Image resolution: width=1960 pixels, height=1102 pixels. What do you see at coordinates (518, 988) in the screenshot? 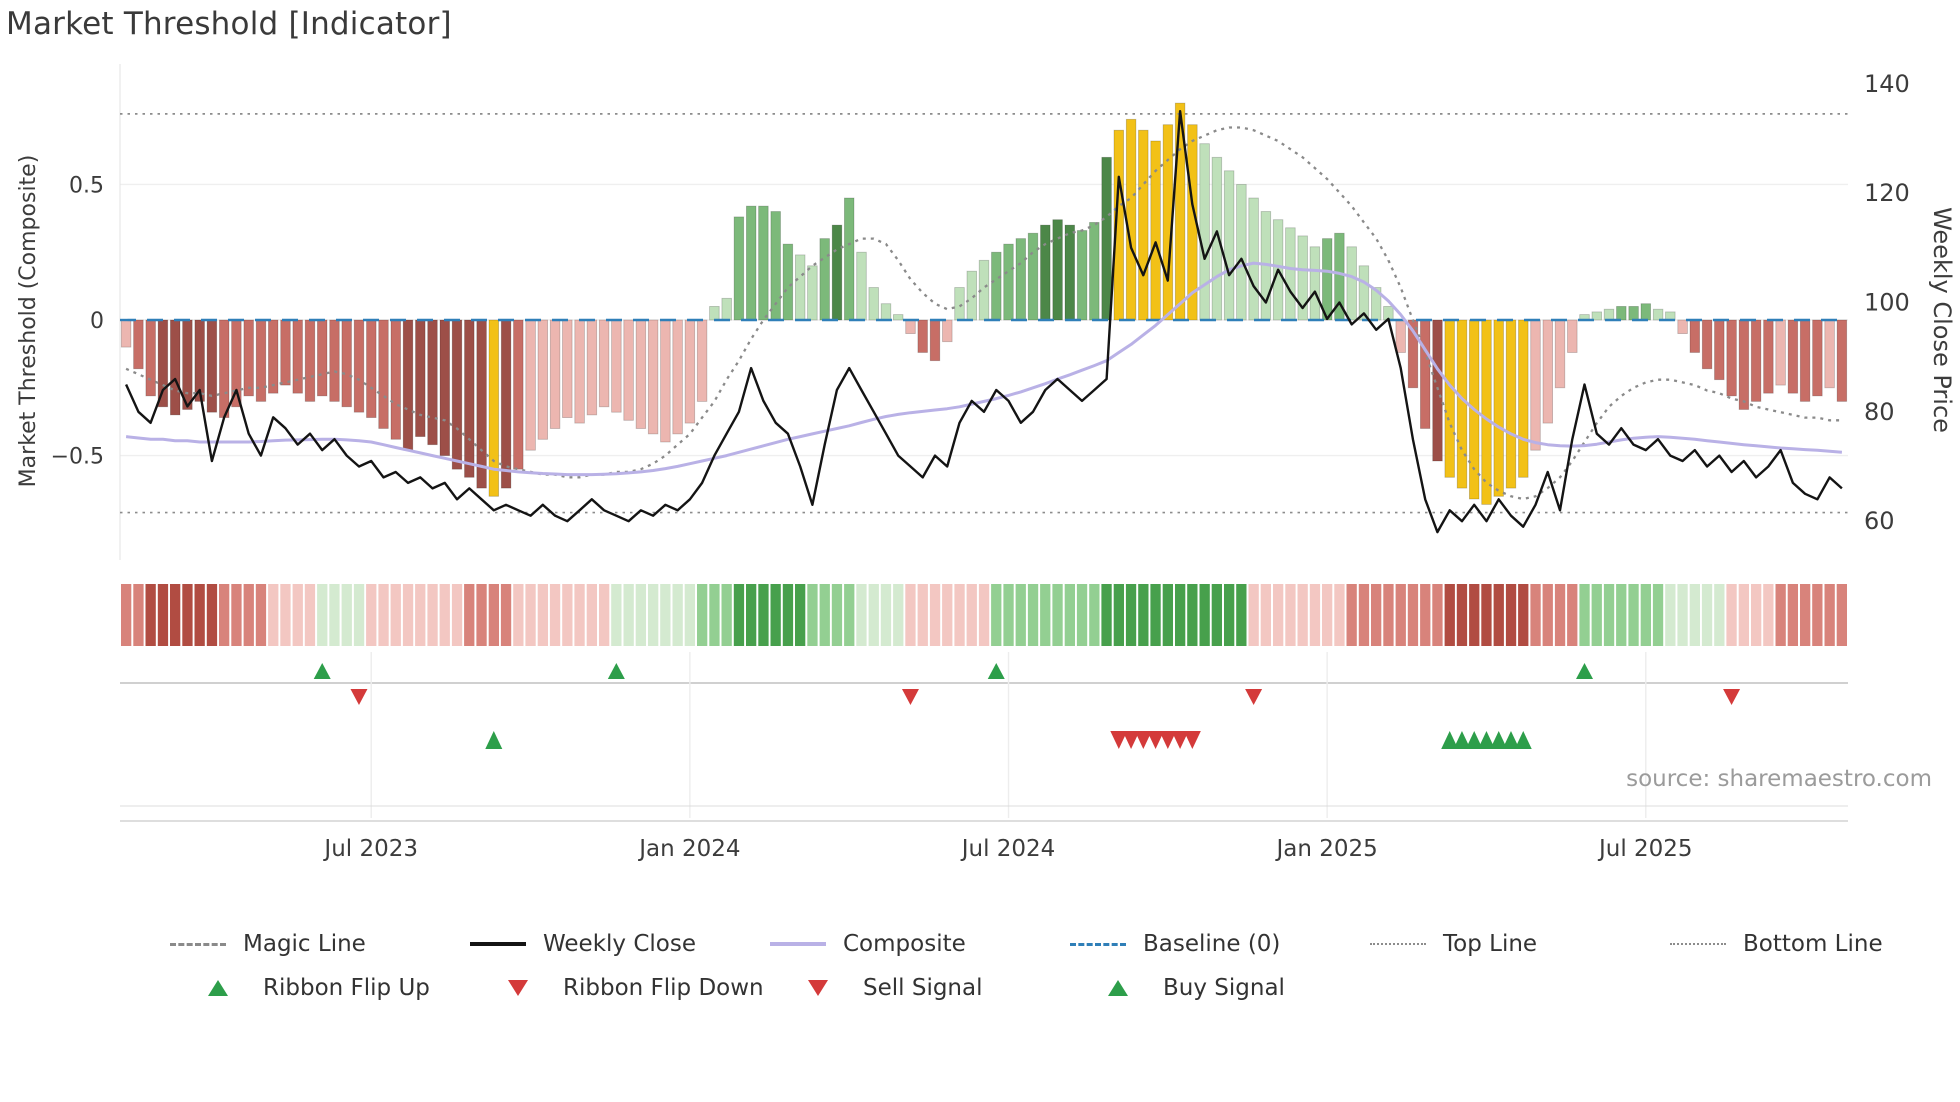
I see `ribbon-flip-down-swatch` at bounding box center [518, 988].